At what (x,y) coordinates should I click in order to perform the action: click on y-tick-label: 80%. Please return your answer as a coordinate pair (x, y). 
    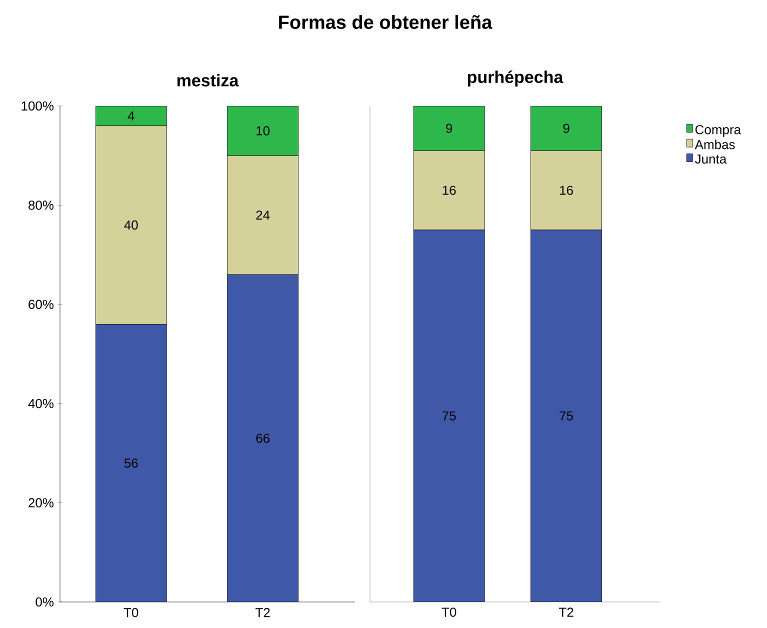
    Looking at the image, I should click on (41, 205).